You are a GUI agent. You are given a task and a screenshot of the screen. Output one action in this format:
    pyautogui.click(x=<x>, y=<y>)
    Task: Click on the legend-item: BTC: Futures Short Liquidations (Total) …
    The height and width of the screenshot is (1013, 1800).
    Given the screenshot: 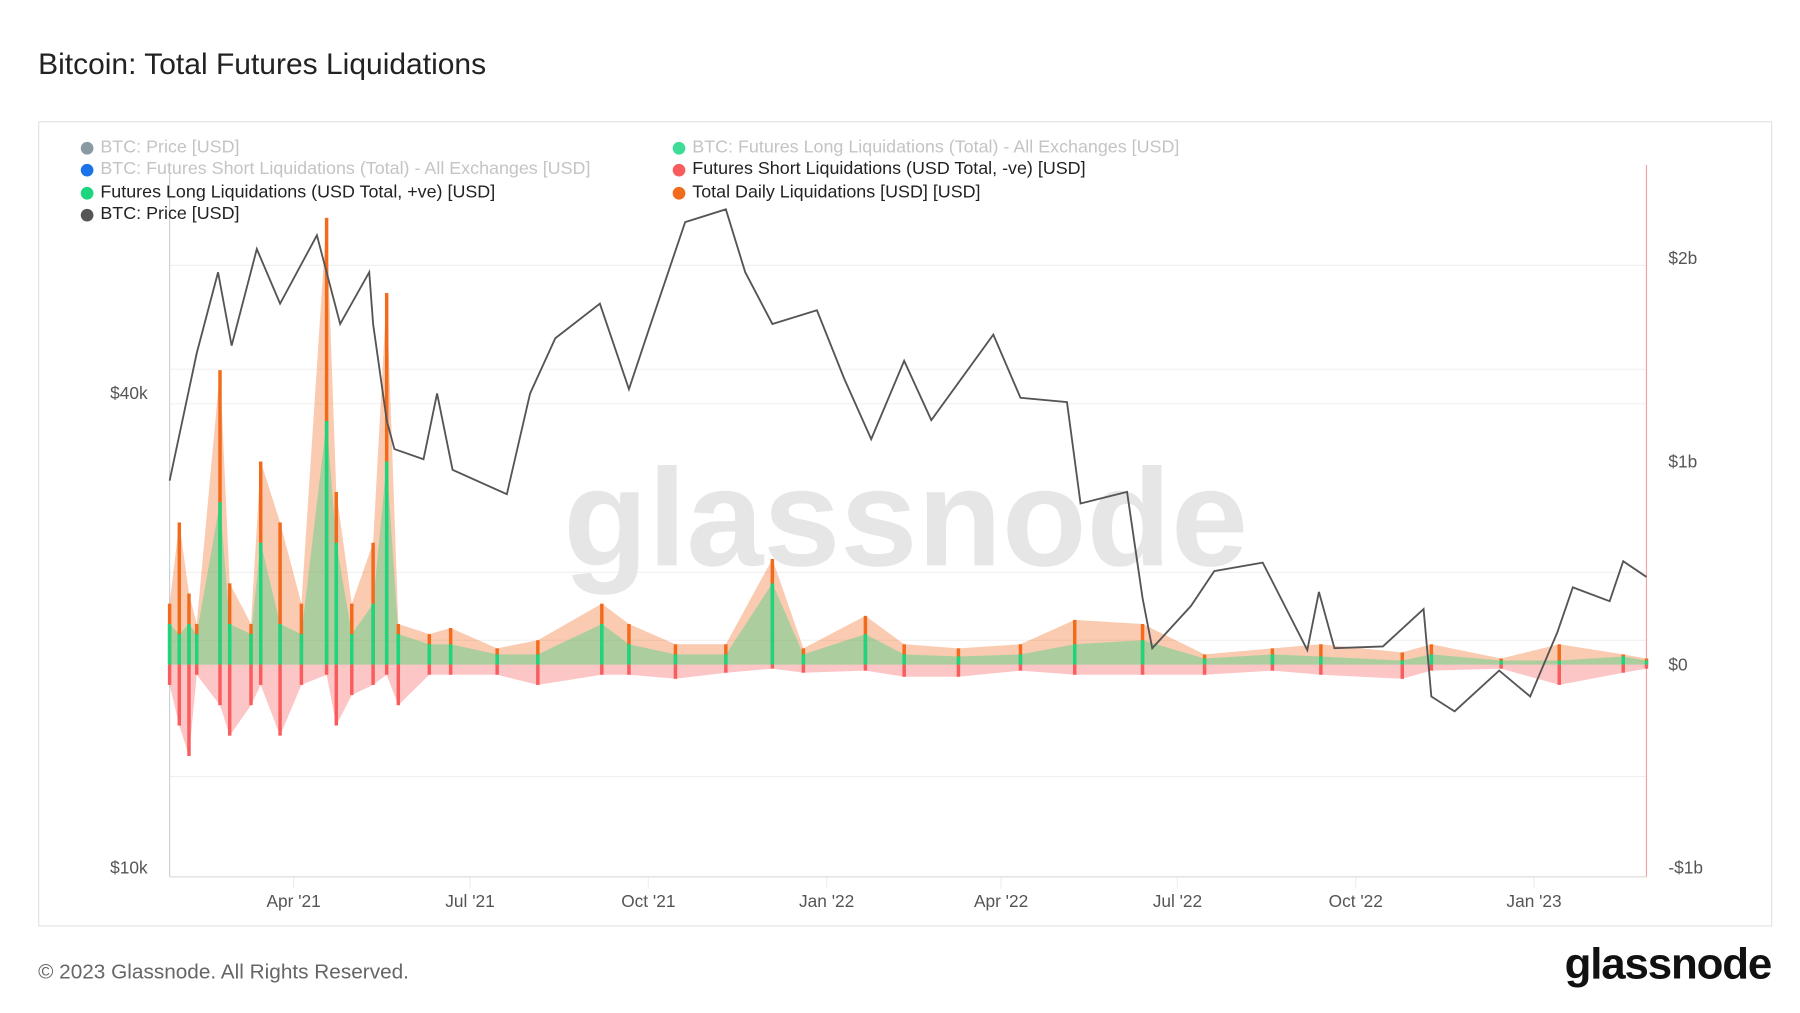 What is the action you would take?
    pyautogui.click(x=335, y=169)
    